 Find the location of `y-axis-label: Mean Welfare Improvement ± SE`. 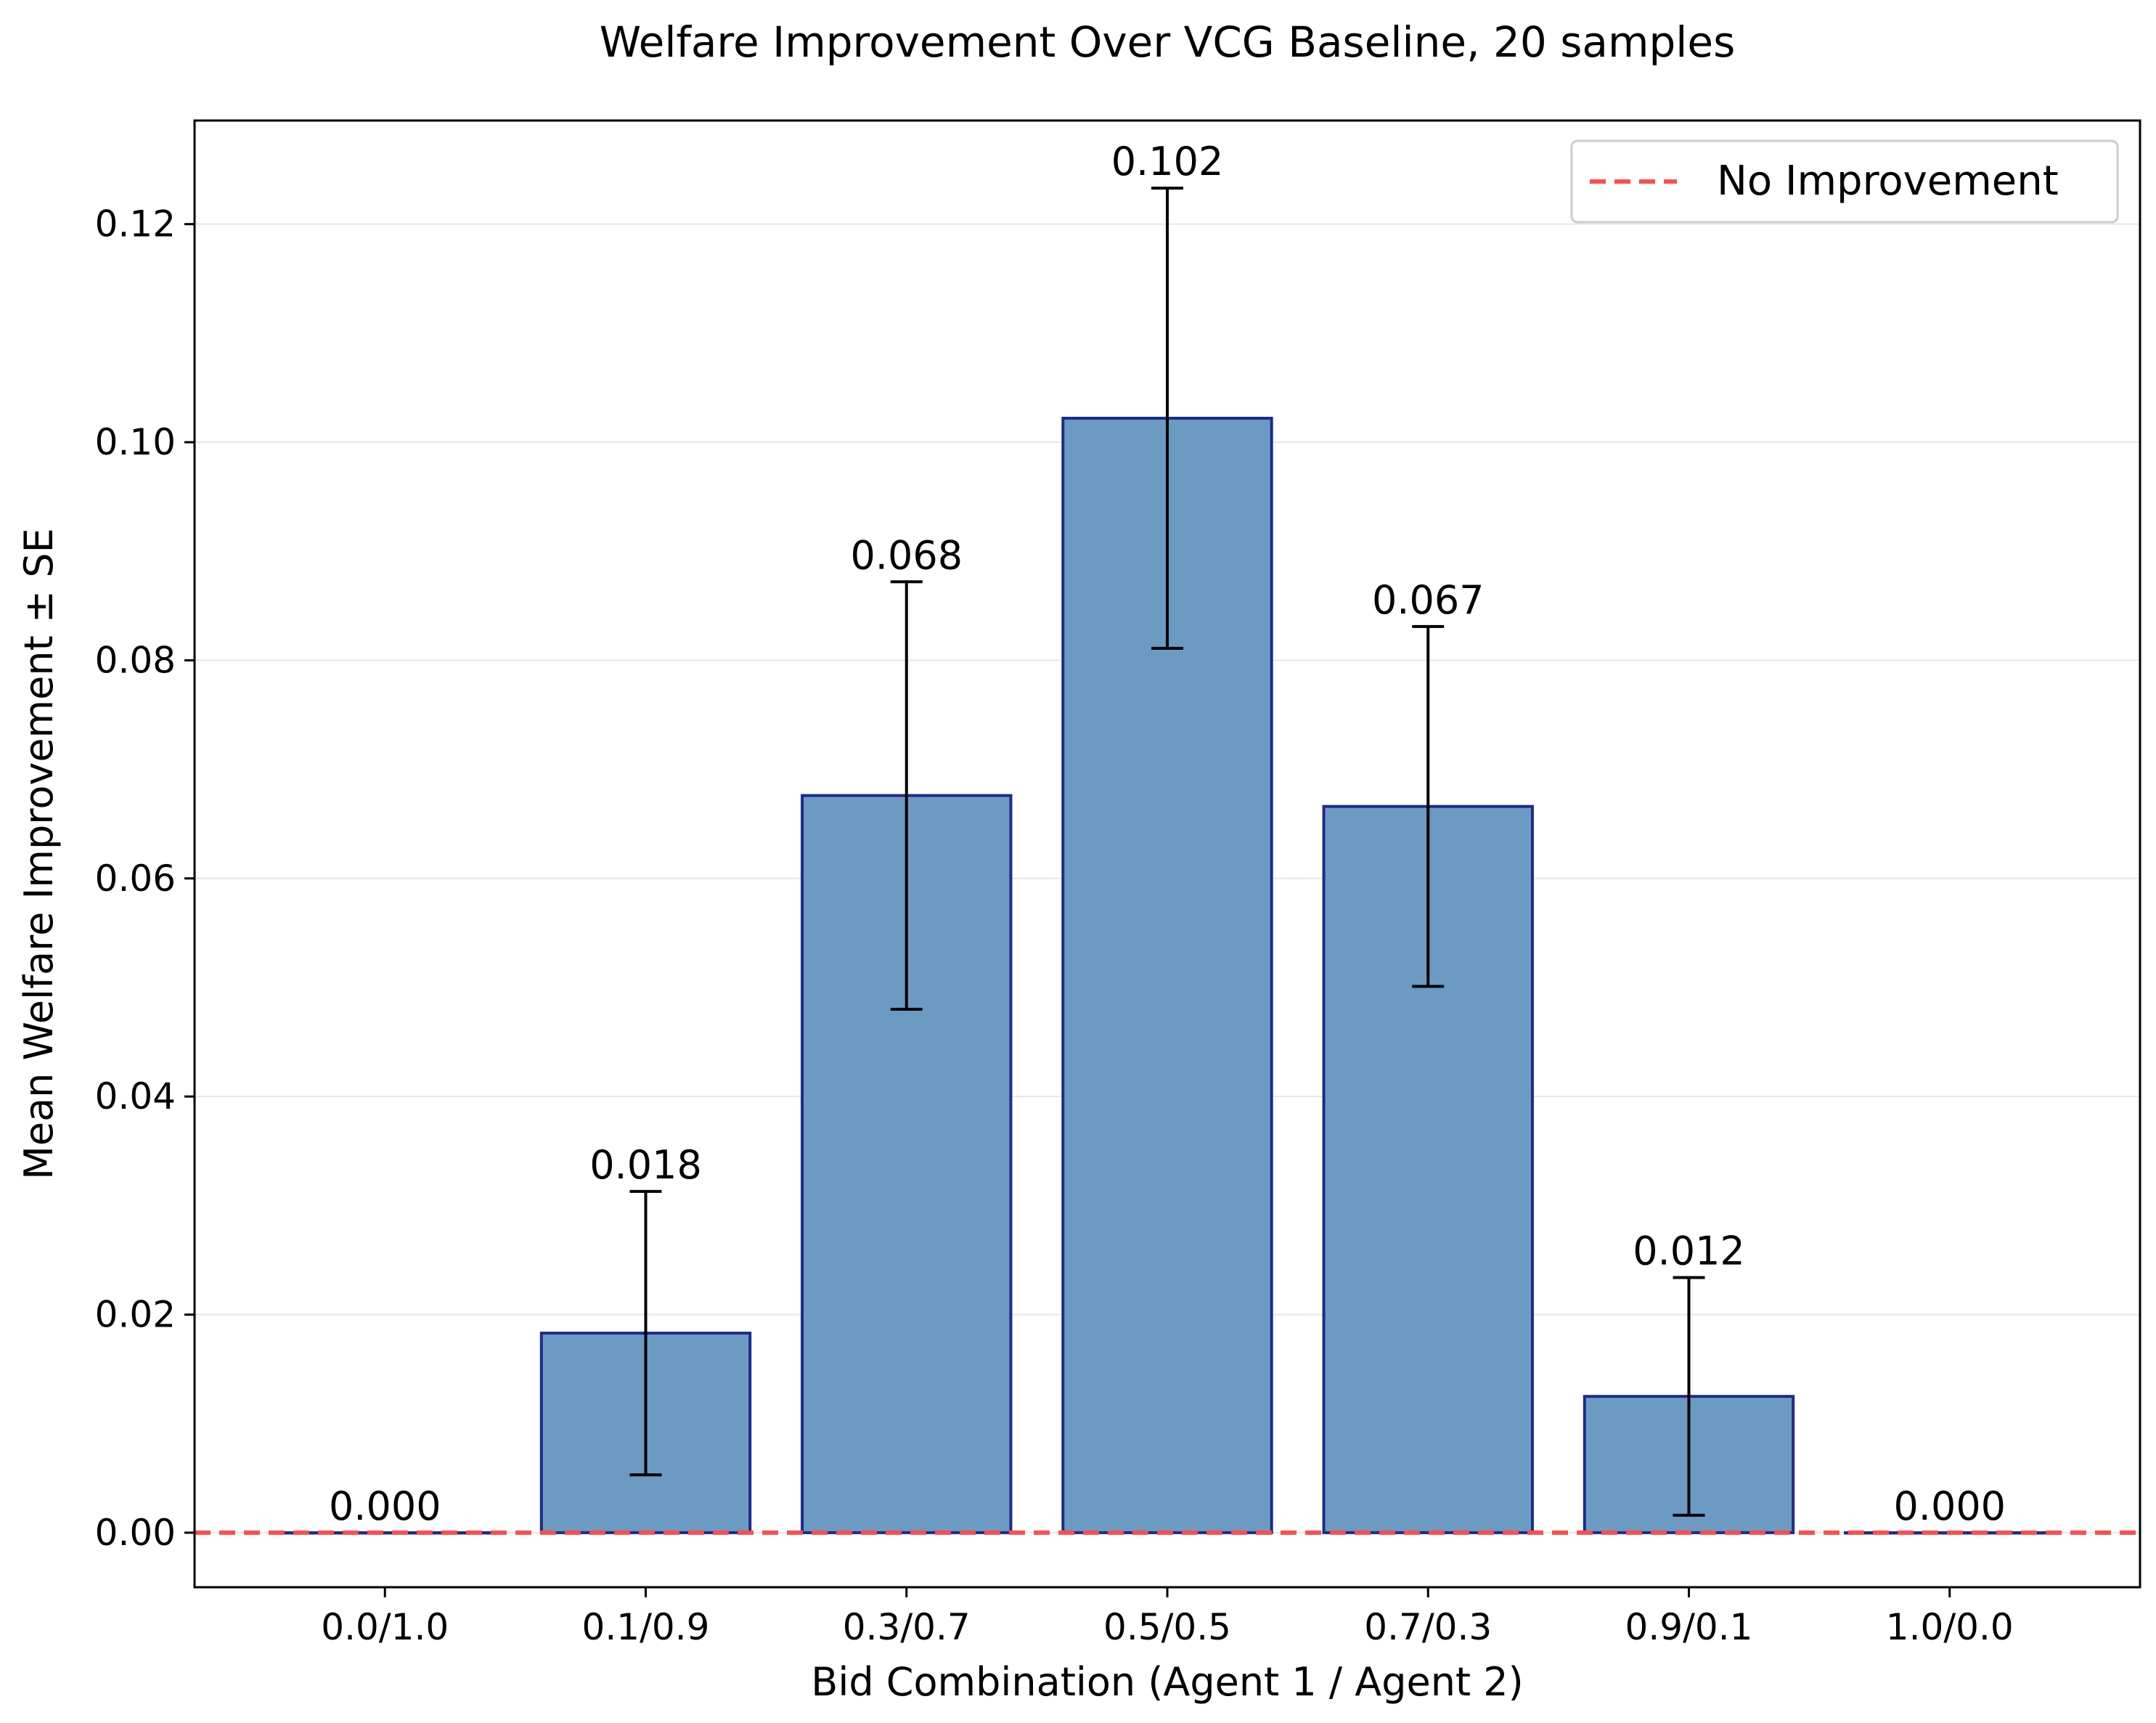

y-axis-label: Mean Welfare Improvement ± SE is located at coordinates (39, 854).